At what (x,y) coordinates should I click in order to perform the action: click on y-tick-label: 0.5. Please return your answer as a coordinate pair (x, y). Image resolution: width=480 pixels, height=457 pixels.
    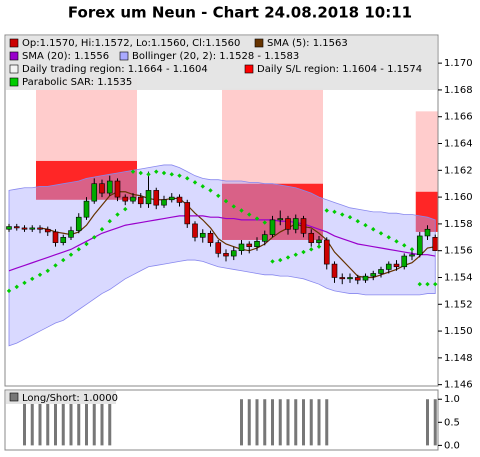
    Looking at the image, I should click on (452, 422).